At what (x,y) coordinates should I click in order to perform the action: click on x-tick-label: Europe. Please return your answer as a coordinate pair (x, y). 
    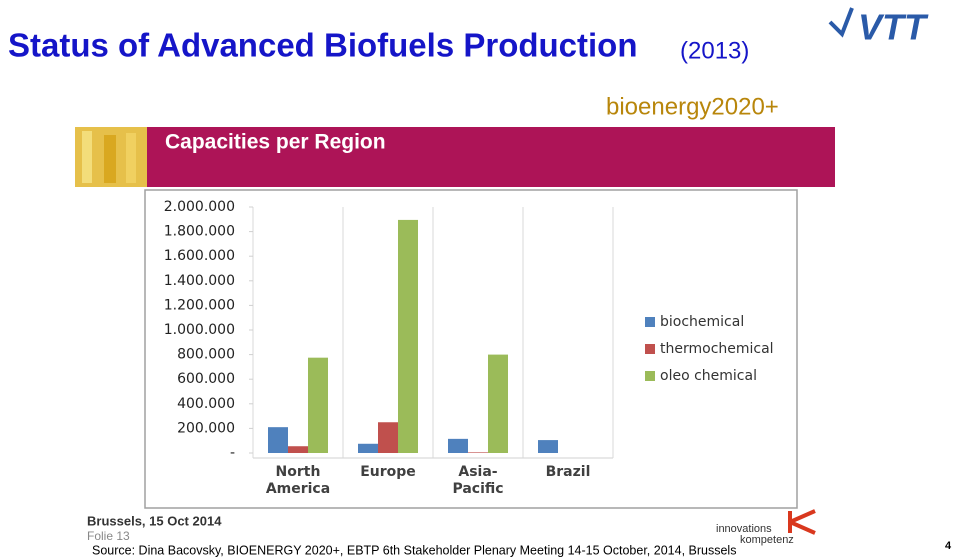
    Looking at the image, I should click on (388, 472).